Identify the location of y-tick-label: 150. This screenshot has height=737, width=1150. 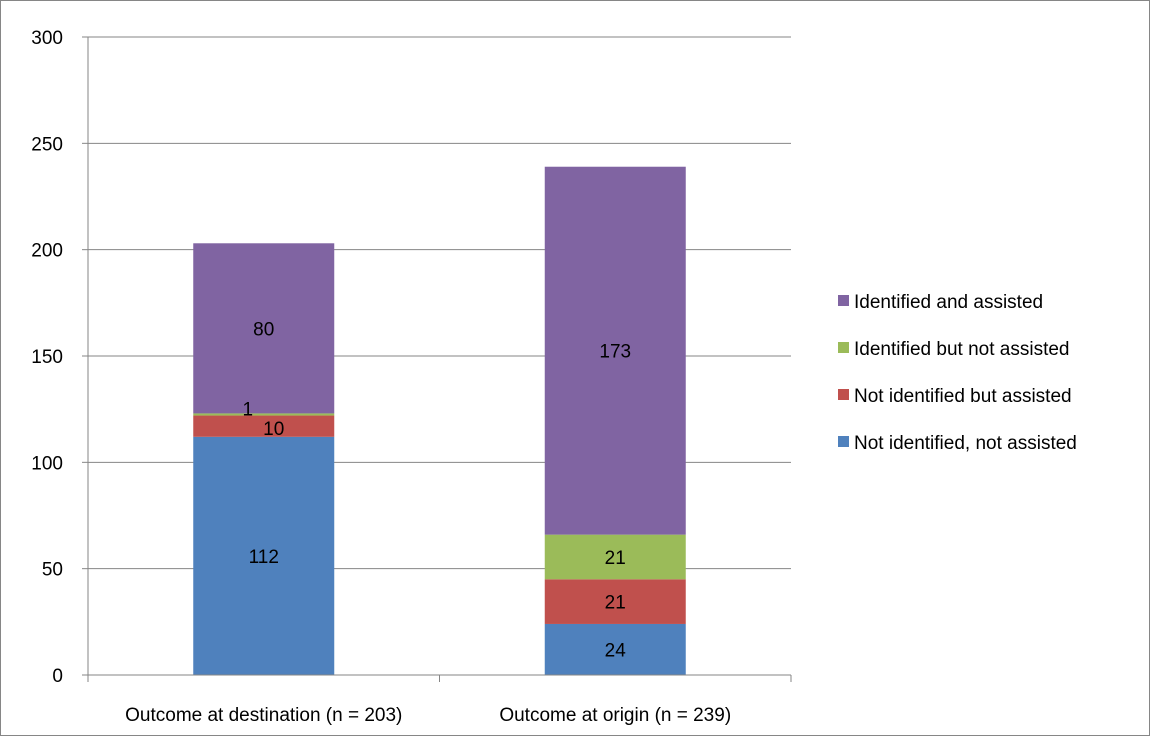
(47, 357).